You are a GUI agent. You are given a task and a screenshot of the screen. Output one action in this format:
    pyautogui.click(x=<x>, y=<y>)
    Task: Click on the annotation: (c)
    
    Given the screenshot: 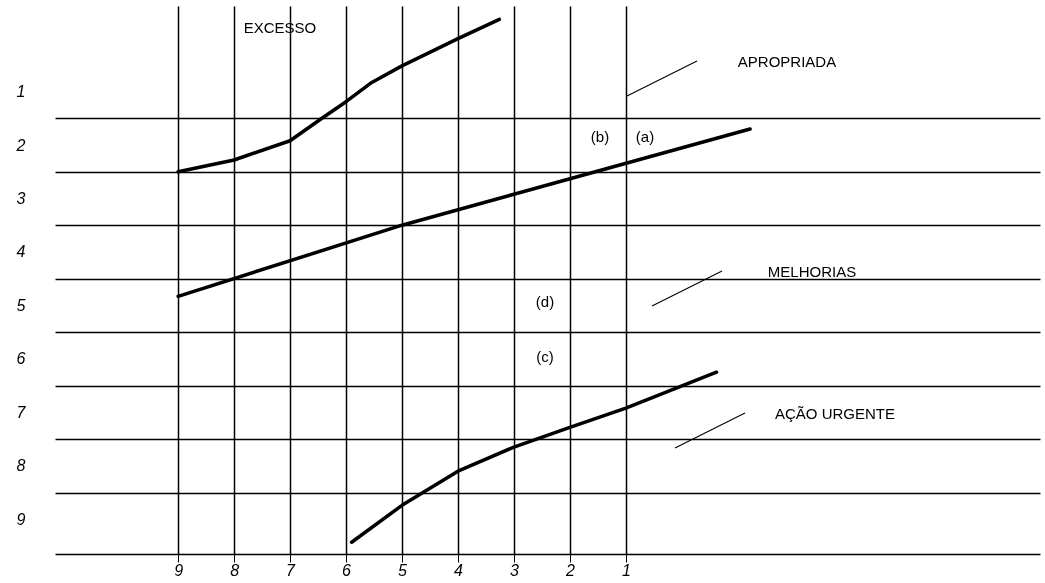 What is the action you would take?
    pyautogui.click(x=545, y=356)
    